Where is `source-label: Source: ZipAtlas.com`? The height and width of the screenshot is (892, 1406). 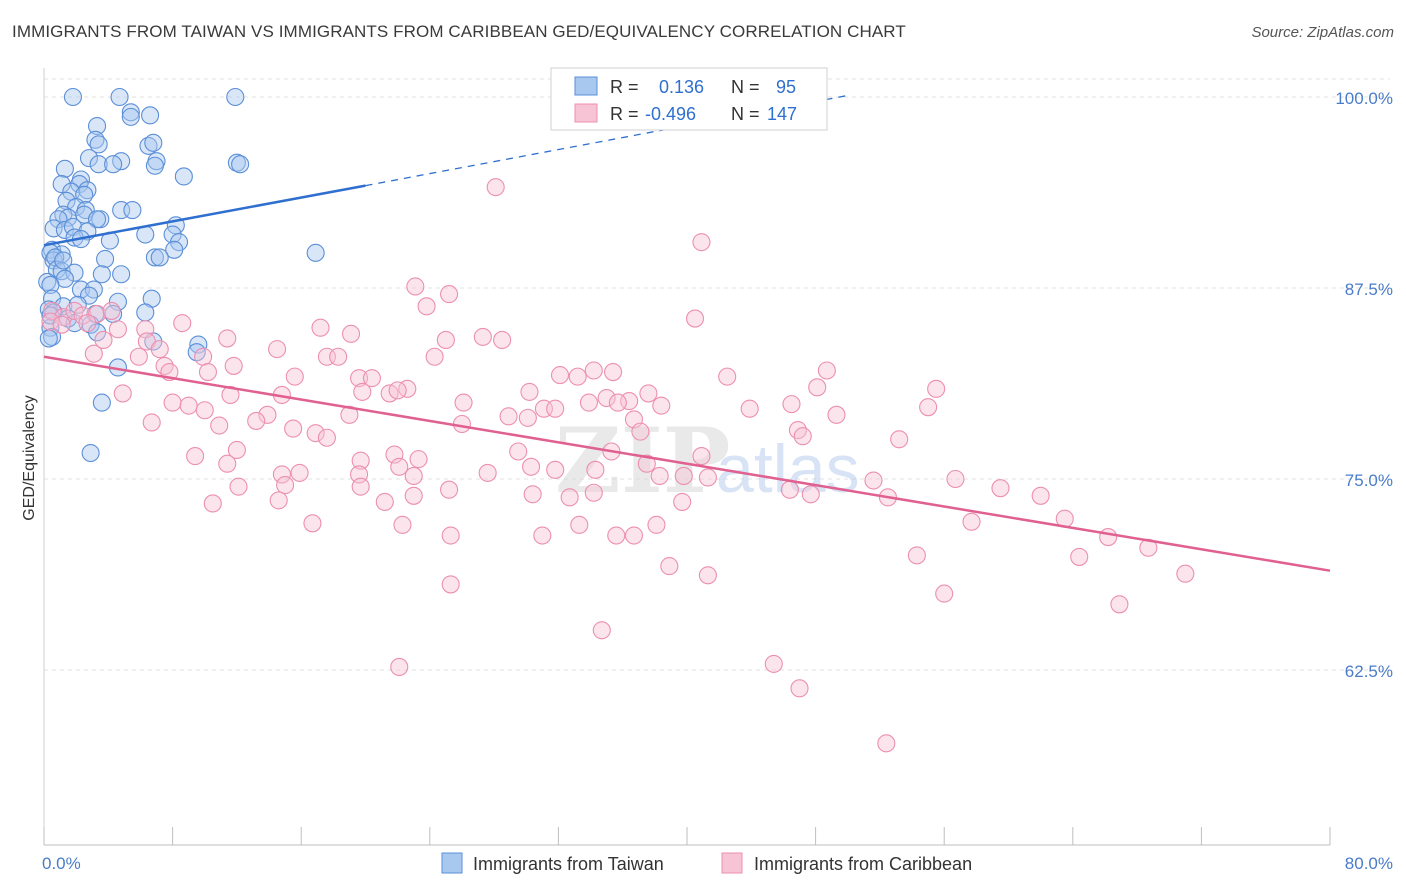 source-label: Source: ZipAtlas.com is located at coordinates (1322, 32).